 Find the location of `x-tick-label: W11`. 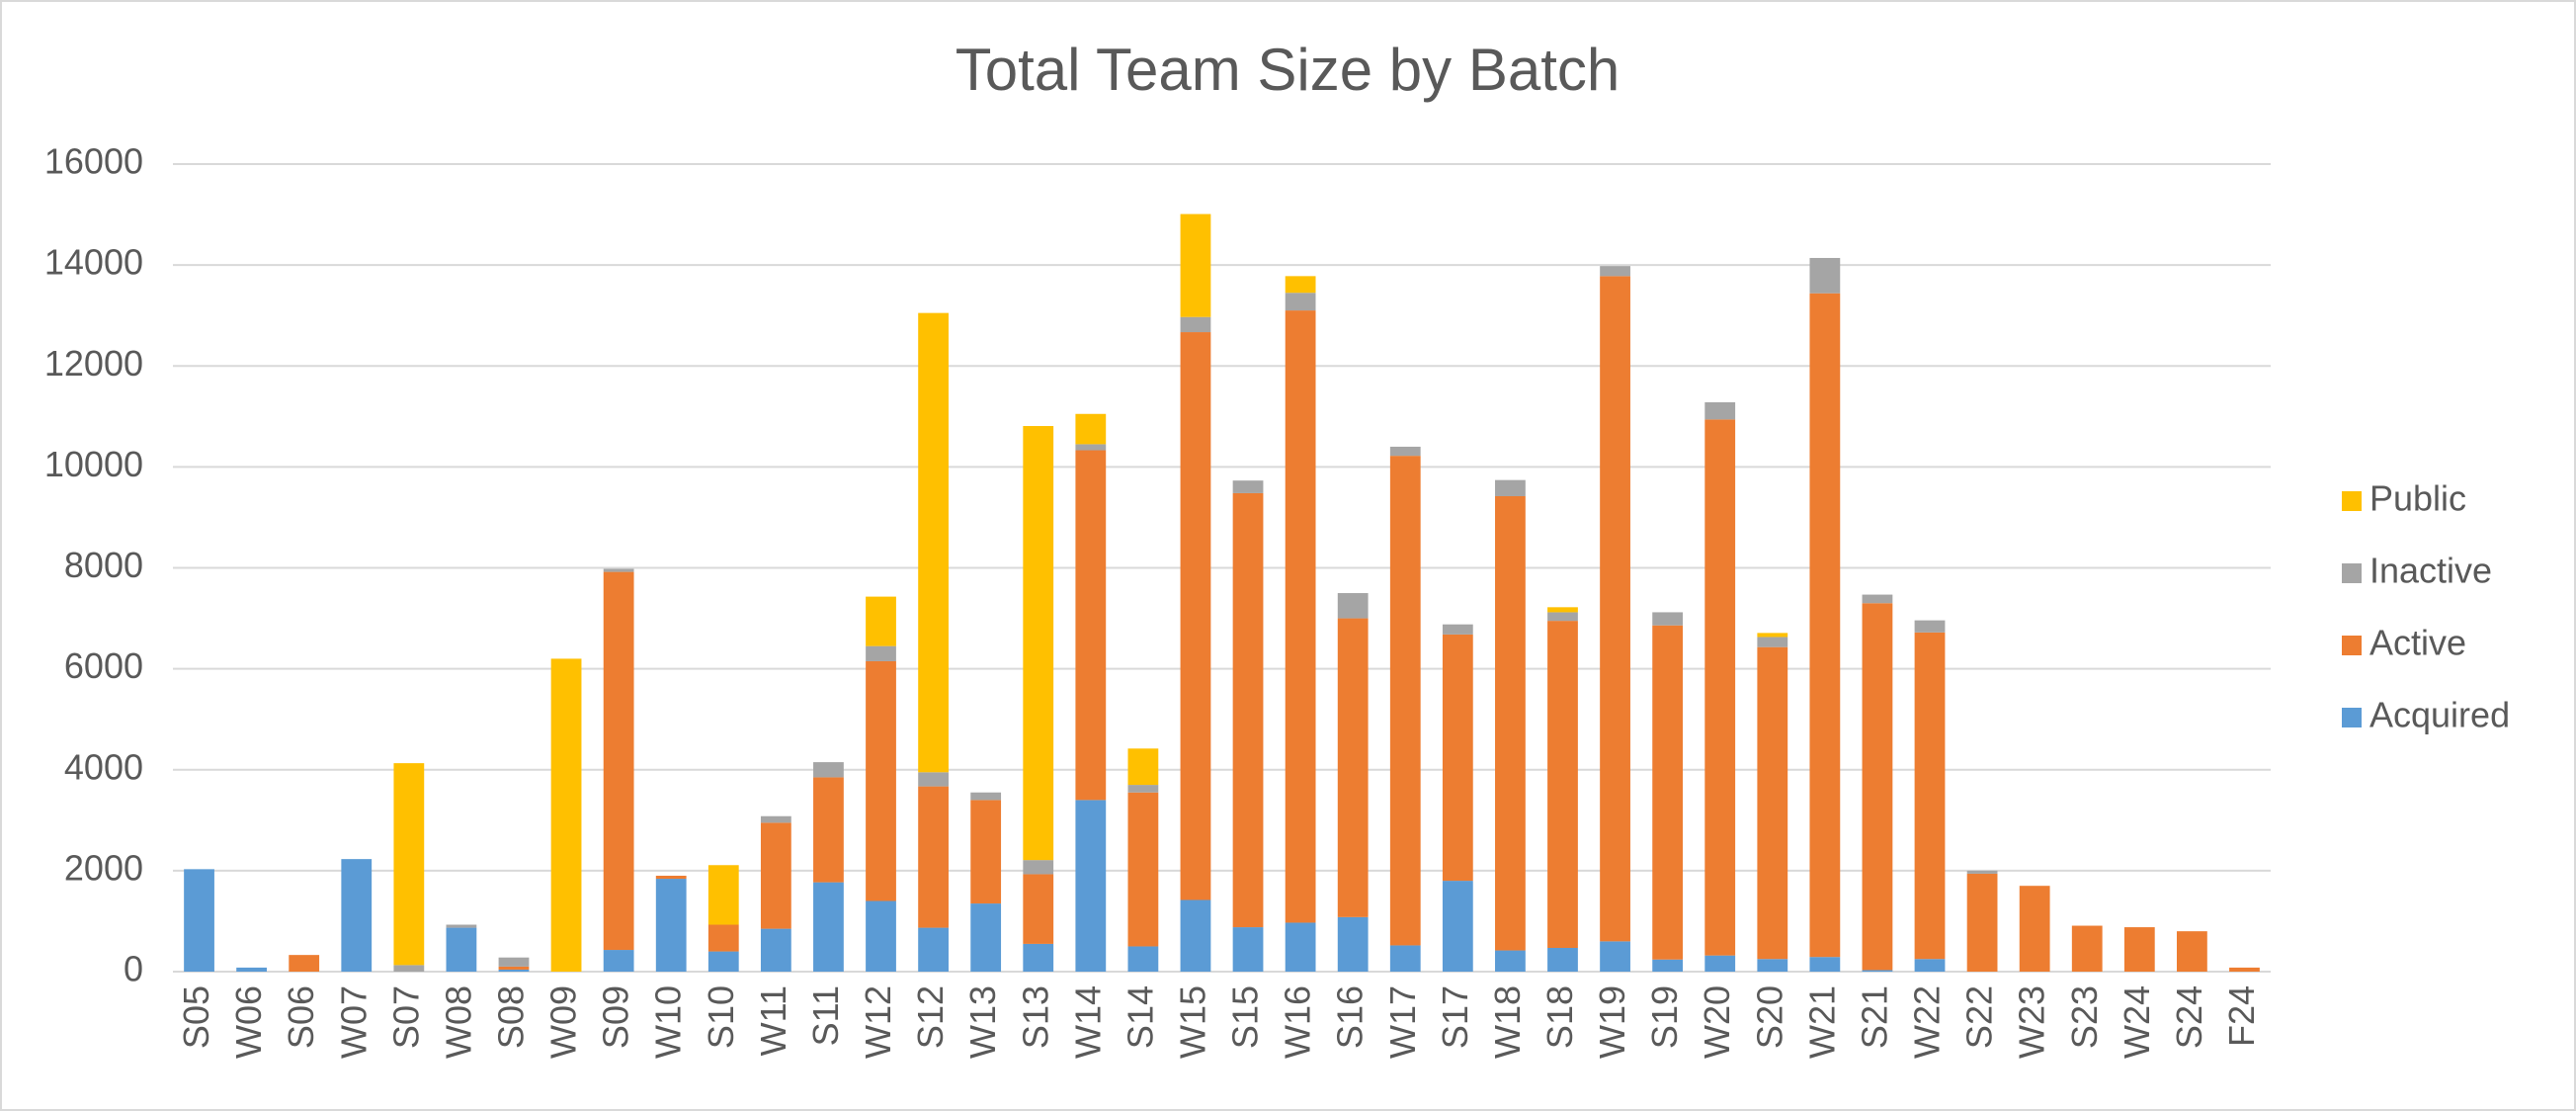

x-tick-label: W11 is located at coordinates (773, 1021).